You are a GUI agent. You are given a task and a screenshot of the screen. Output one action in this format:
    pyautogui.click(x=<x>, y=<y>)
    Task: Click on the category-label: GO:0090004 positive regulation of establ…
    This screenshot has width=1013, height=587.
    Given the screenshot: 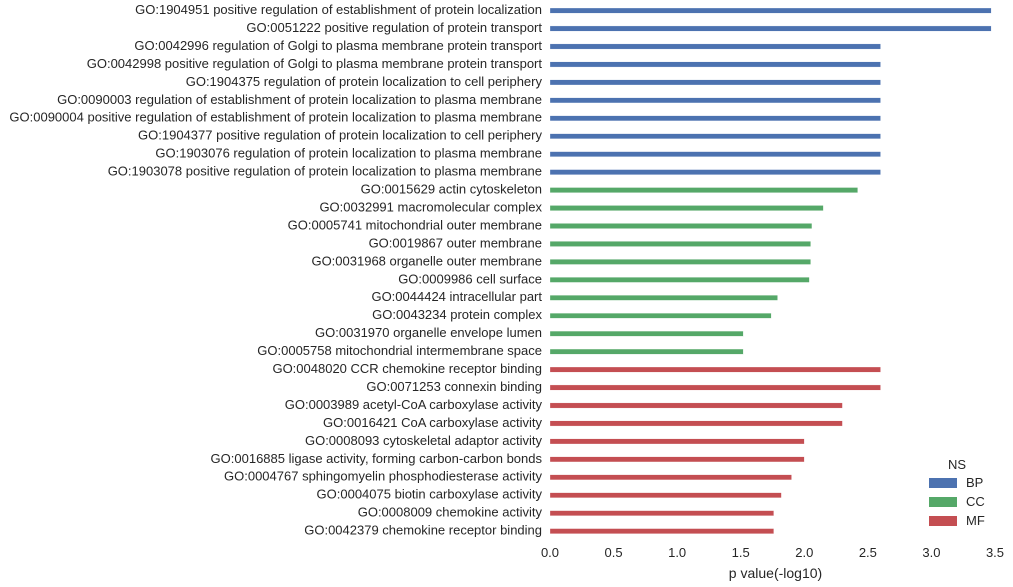 What is the action you would take?
    pyautogui.click(x=275, y=117)
    